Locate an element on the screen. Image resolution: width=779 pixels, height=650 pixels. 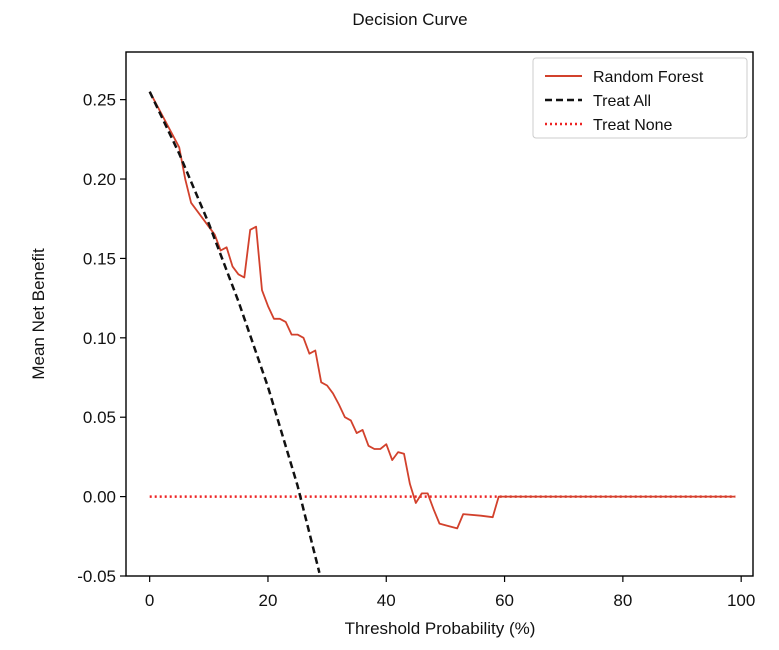
x-tick-label: 40 is located at coordinates (386, 600).